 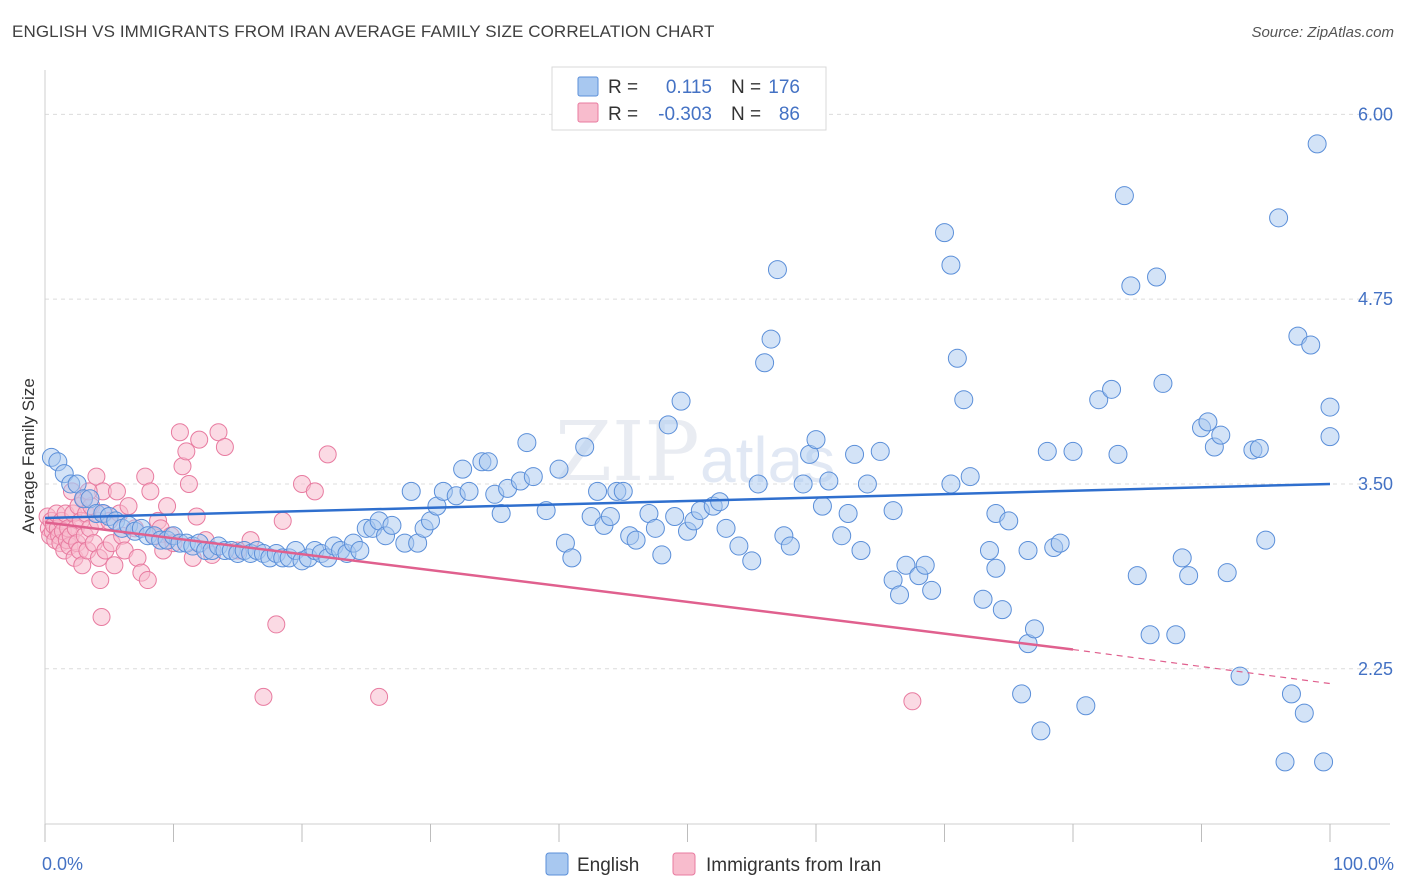 I want to click on y-tick-label-0: 2.25, so click(x=1375, y=669).